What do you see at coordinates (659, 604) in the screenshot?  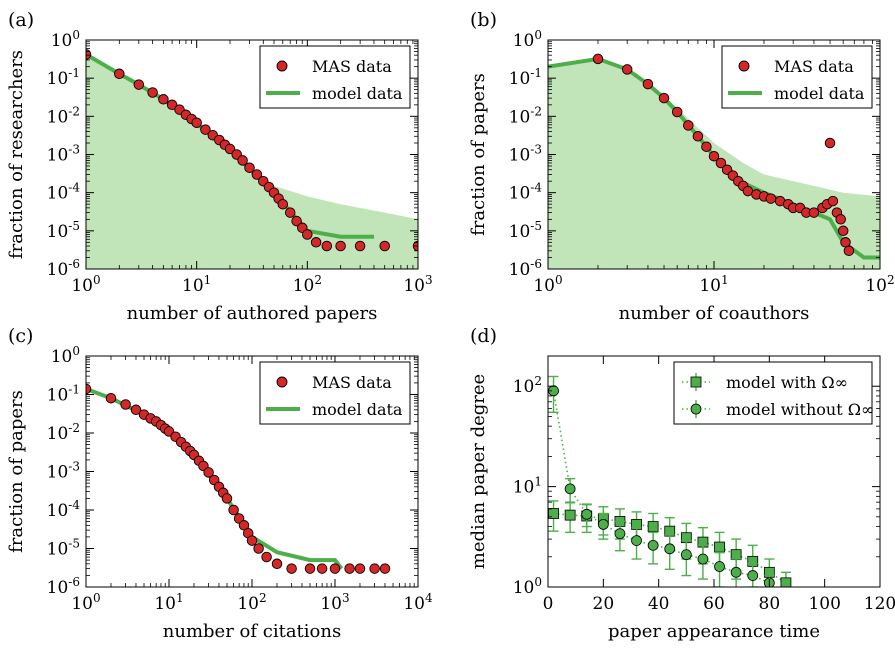 I see `x-tick-label: 40` at bounding box center [659, 604].